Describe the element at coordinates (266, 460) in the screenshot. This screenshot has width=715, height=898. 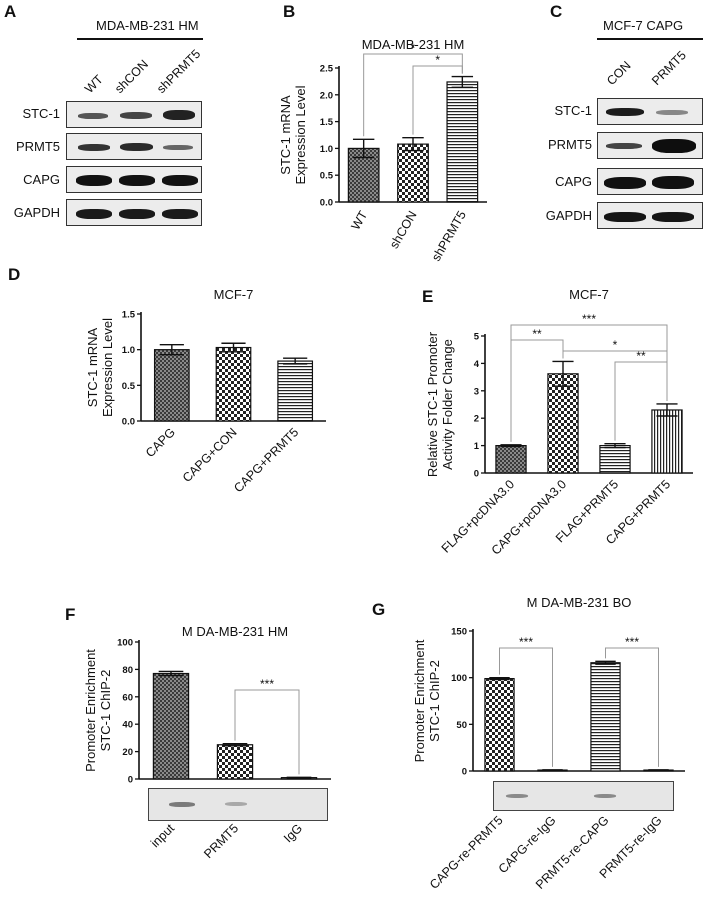
I see `chart-d-category-label: CAPG+PRMT5` at that location.